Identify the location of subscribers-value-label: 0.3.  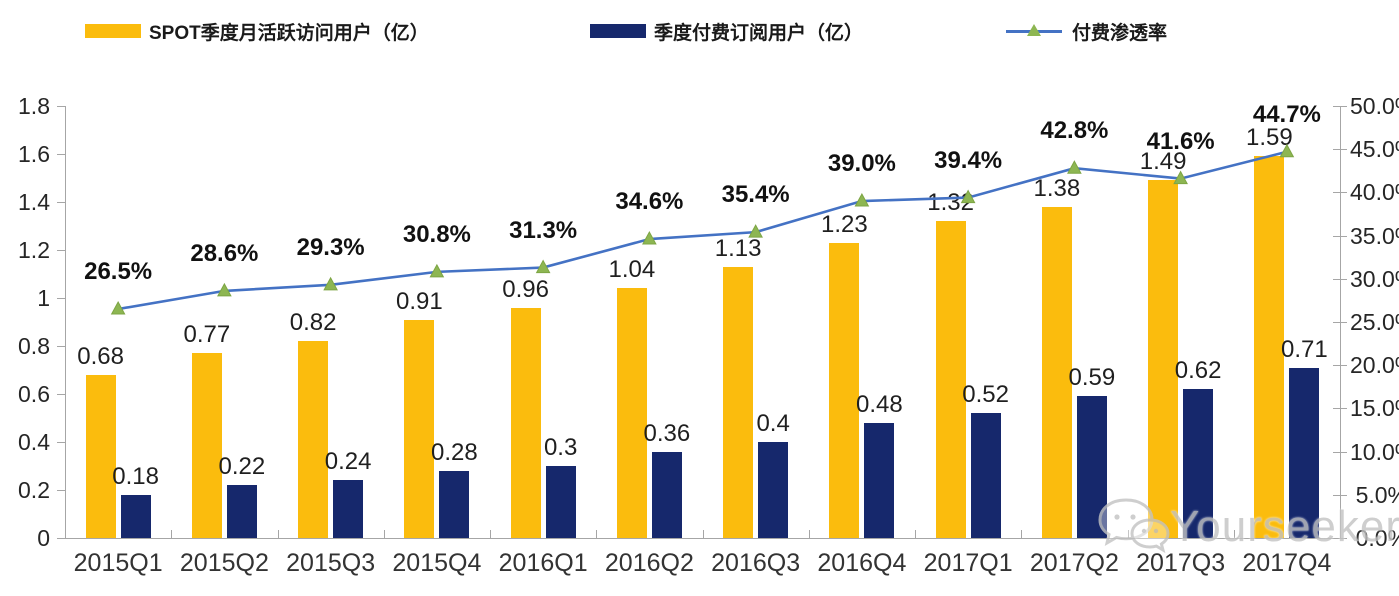
(560, 447).